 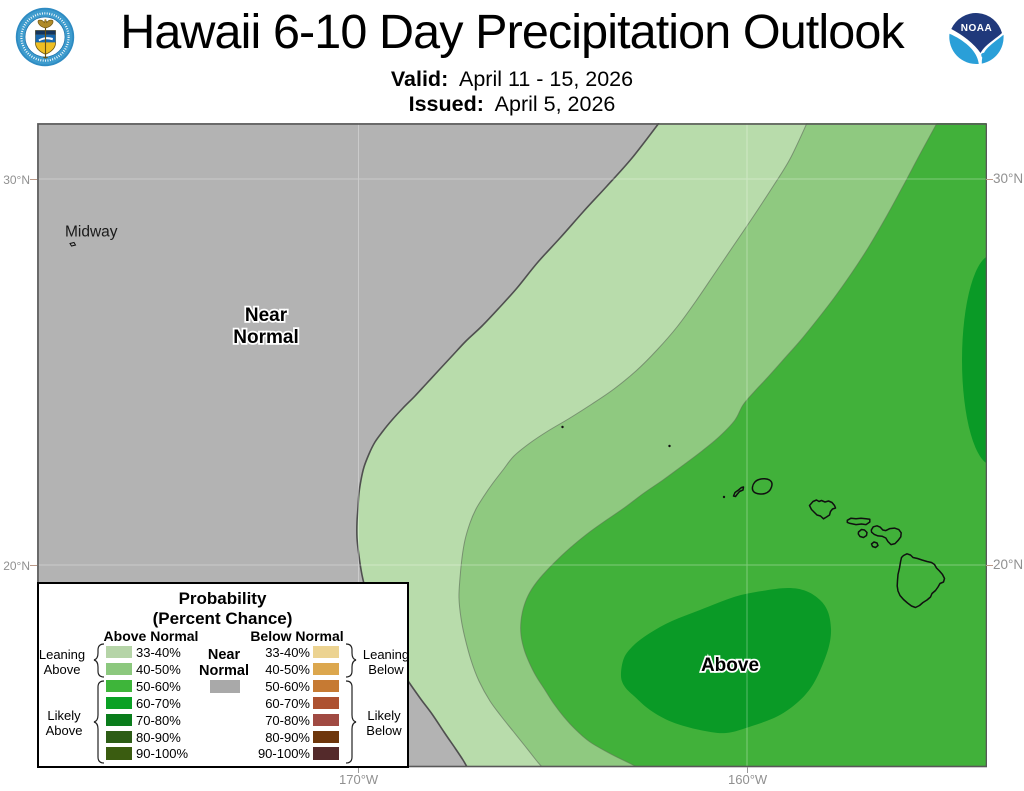 What do you see at coordinates (730, 665) in the screenshot?
I see `svg-text: Above` at bounding box center [730, 665].